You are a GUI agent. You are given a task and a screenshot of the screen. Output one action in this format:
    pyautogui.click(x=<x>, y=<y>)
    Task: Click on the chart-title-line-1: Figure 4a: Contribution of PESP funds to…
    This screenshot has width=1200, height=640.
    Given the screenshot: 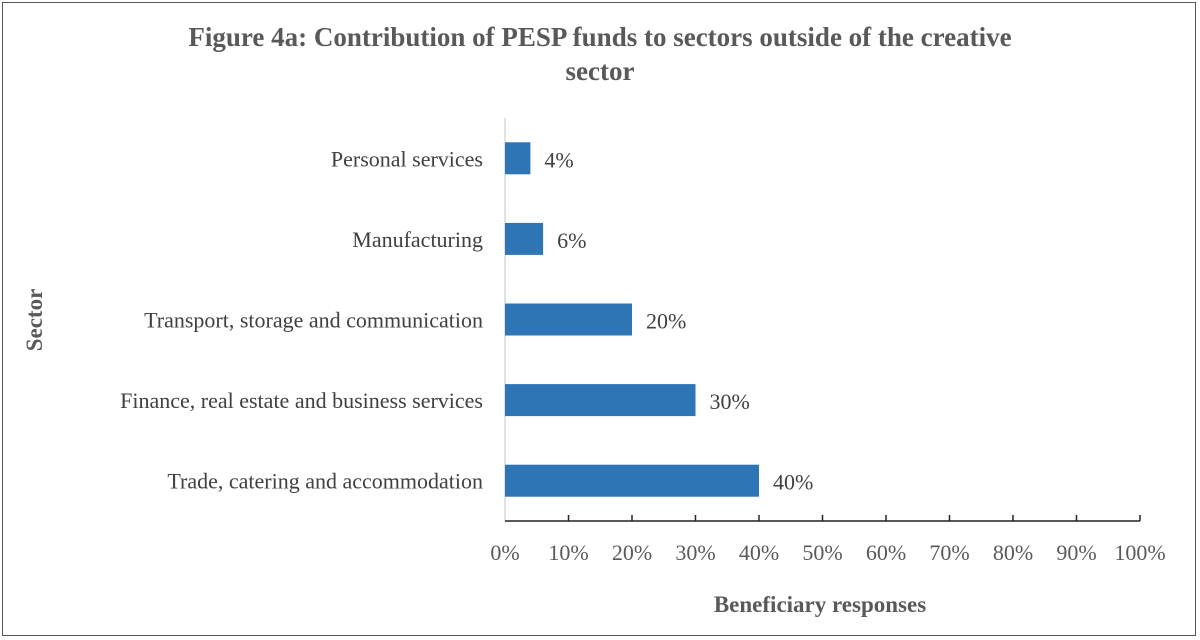 What is the action you would take?
    pyautogui.click(x=599, y=37)
    